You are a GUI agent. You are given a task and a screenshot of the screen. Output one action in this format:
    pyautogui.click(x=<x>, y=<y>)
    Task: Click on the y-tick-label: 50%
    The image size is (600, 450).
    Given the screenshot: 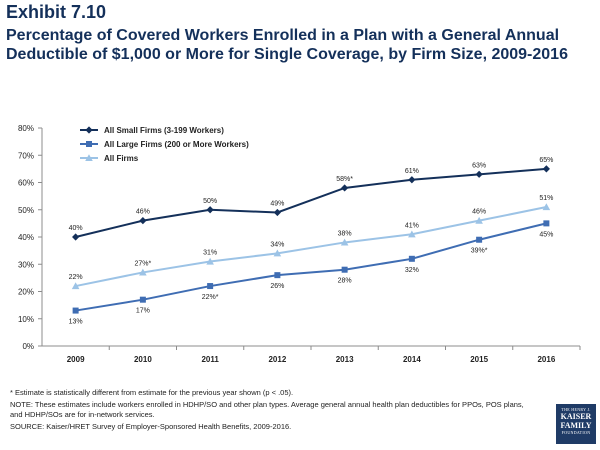 What is the action you would take?
    pyautogui.click(x=26, y=210)
    